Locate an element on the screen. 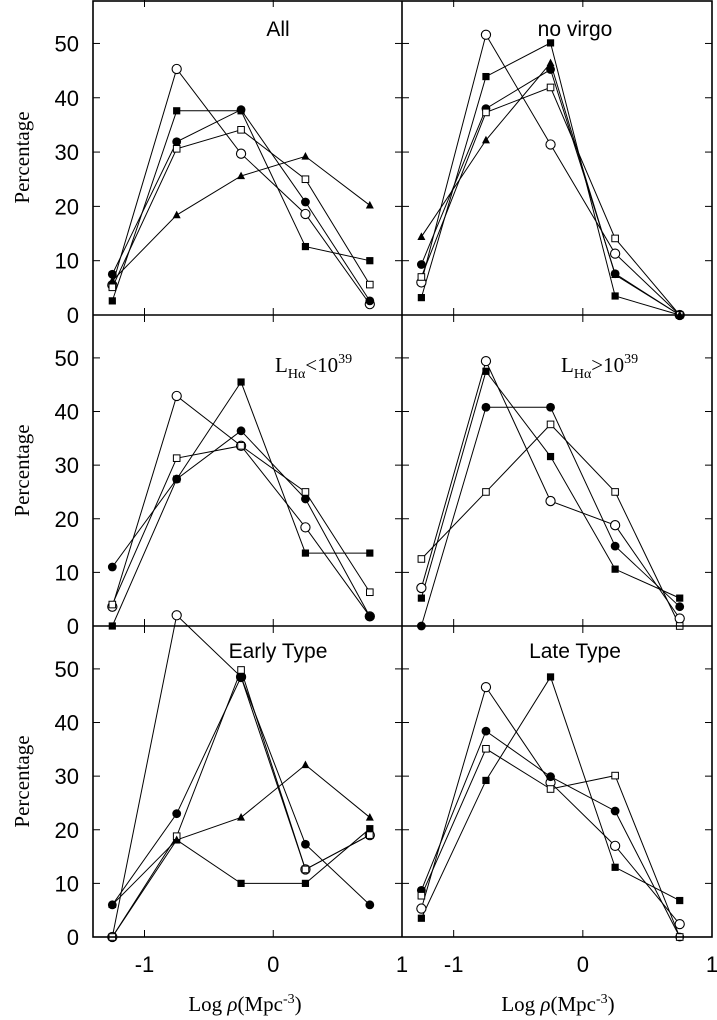 This screenshot has width=717, height=1020. panel-label-sub: Hα is located at coordinates (297, 374).